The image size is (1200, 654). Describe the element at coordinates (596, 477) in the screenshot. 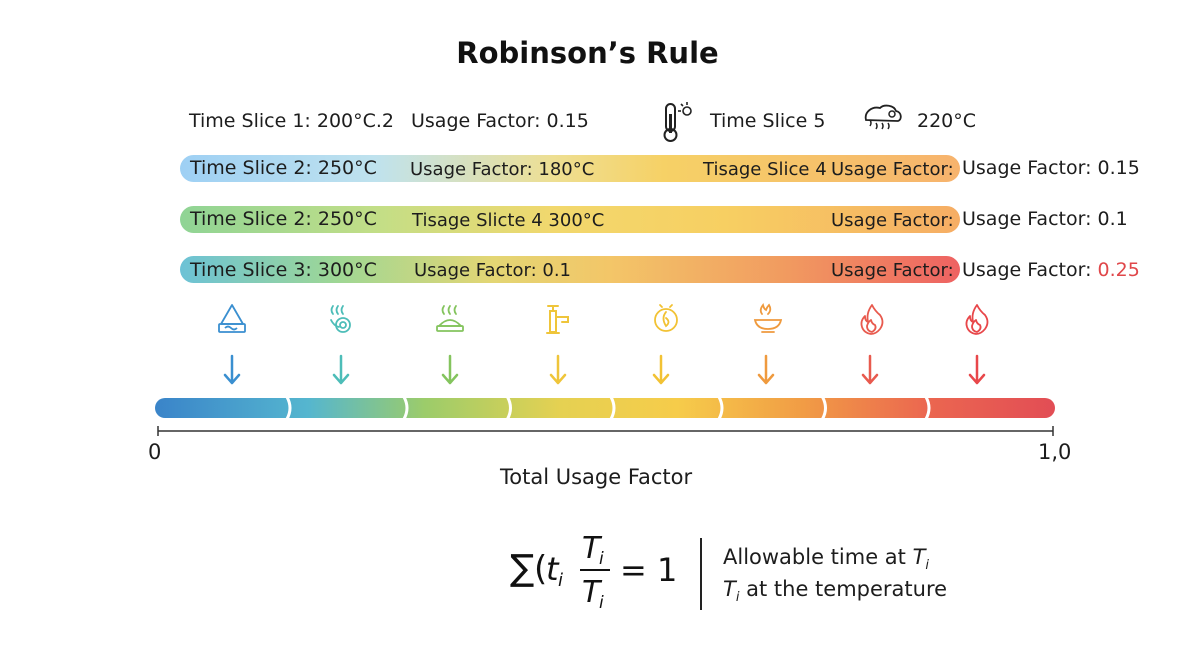

I see `scale-axis-title: Total Usage Factor` at that location.